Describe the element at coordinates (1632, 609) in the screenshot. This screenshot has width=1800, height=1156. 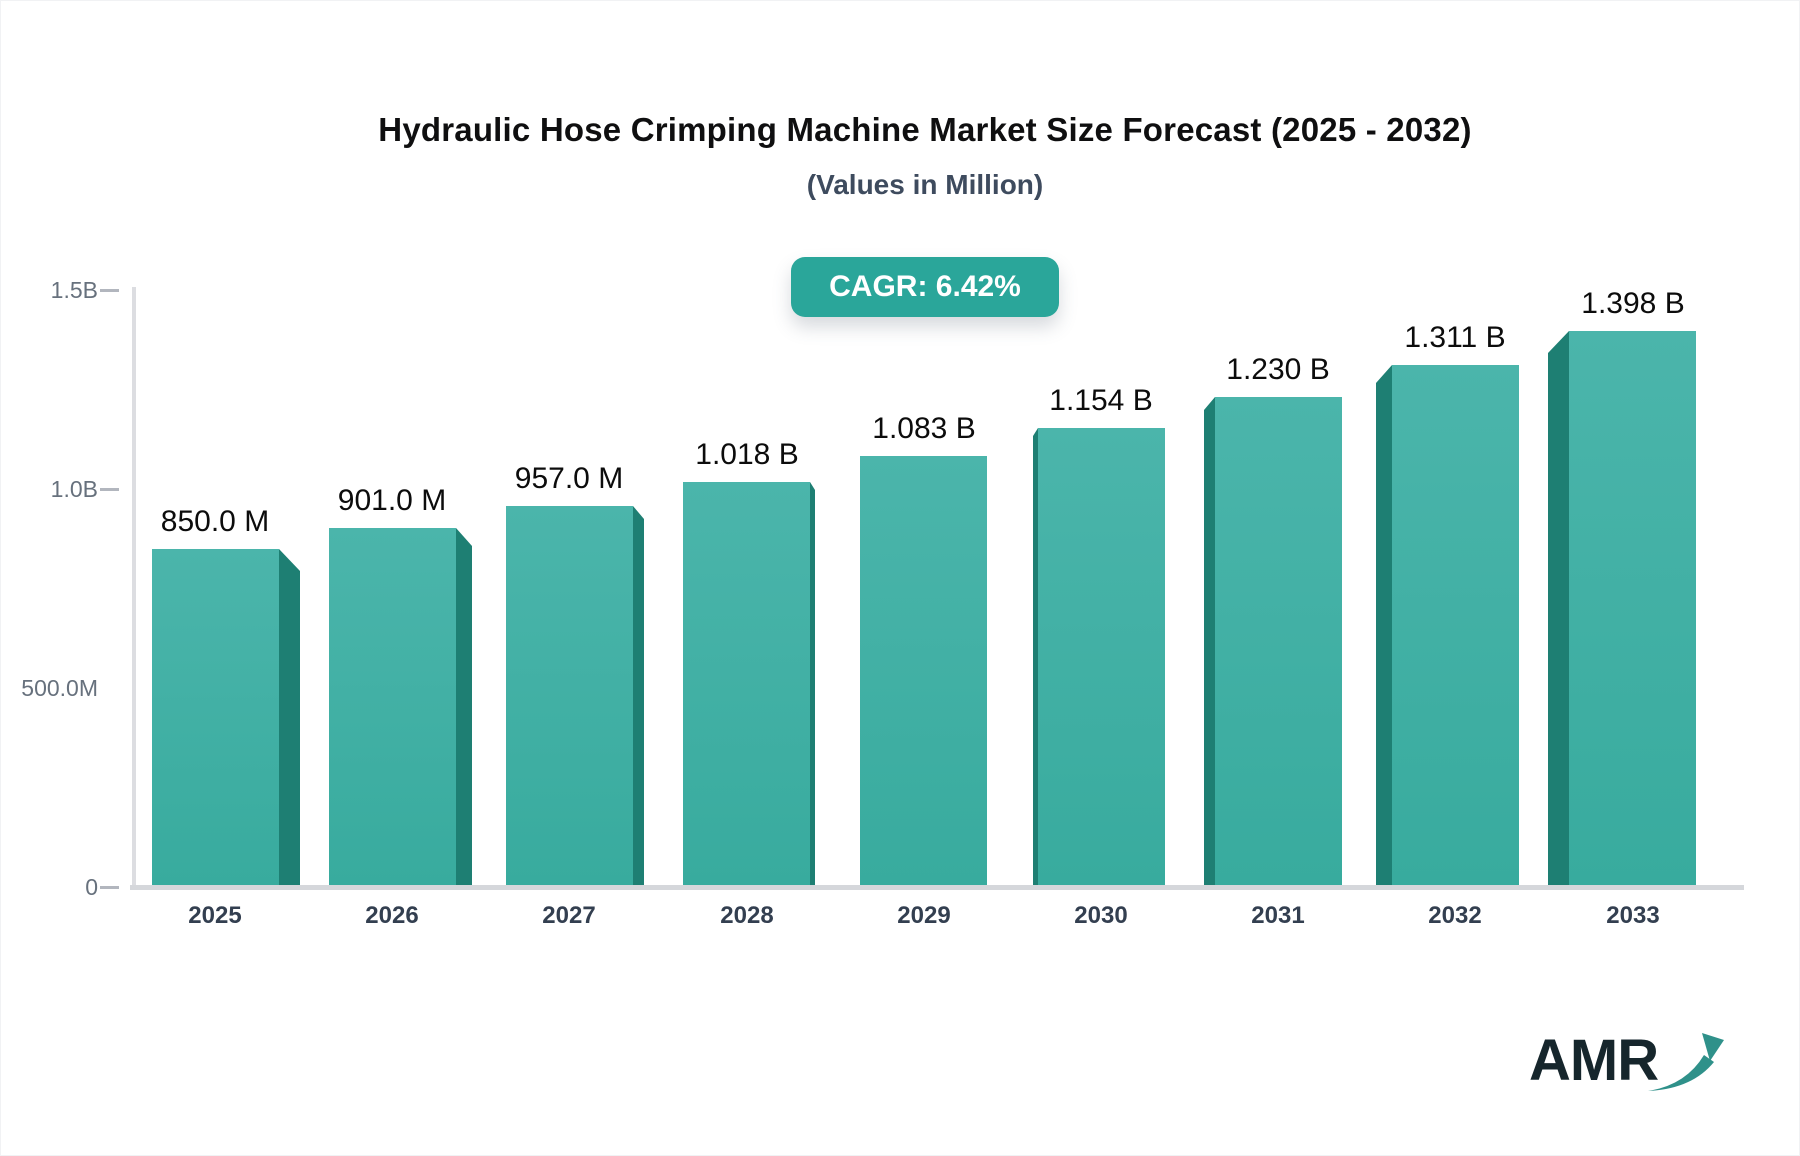
I see `bar-2033` at that location.